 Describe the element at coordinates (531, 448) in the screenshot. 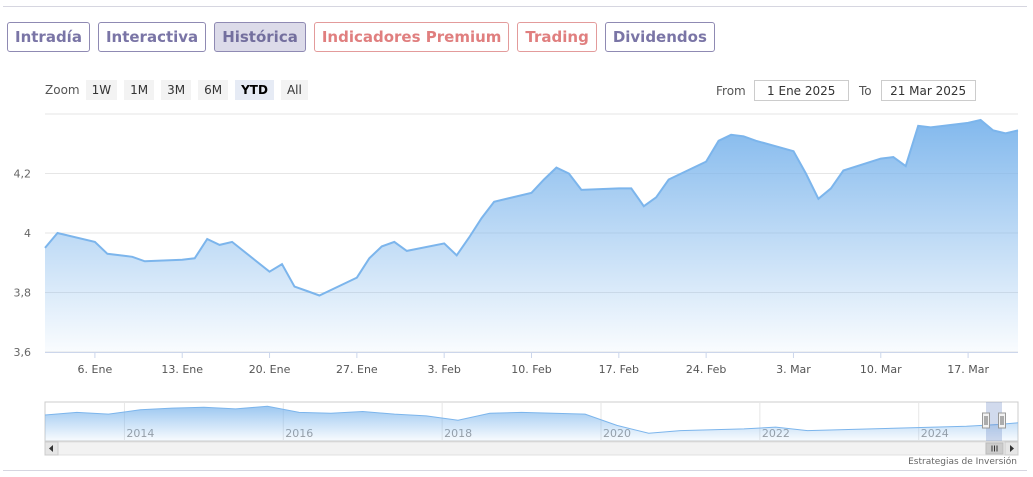

I see `scrollbar-track` at that location.